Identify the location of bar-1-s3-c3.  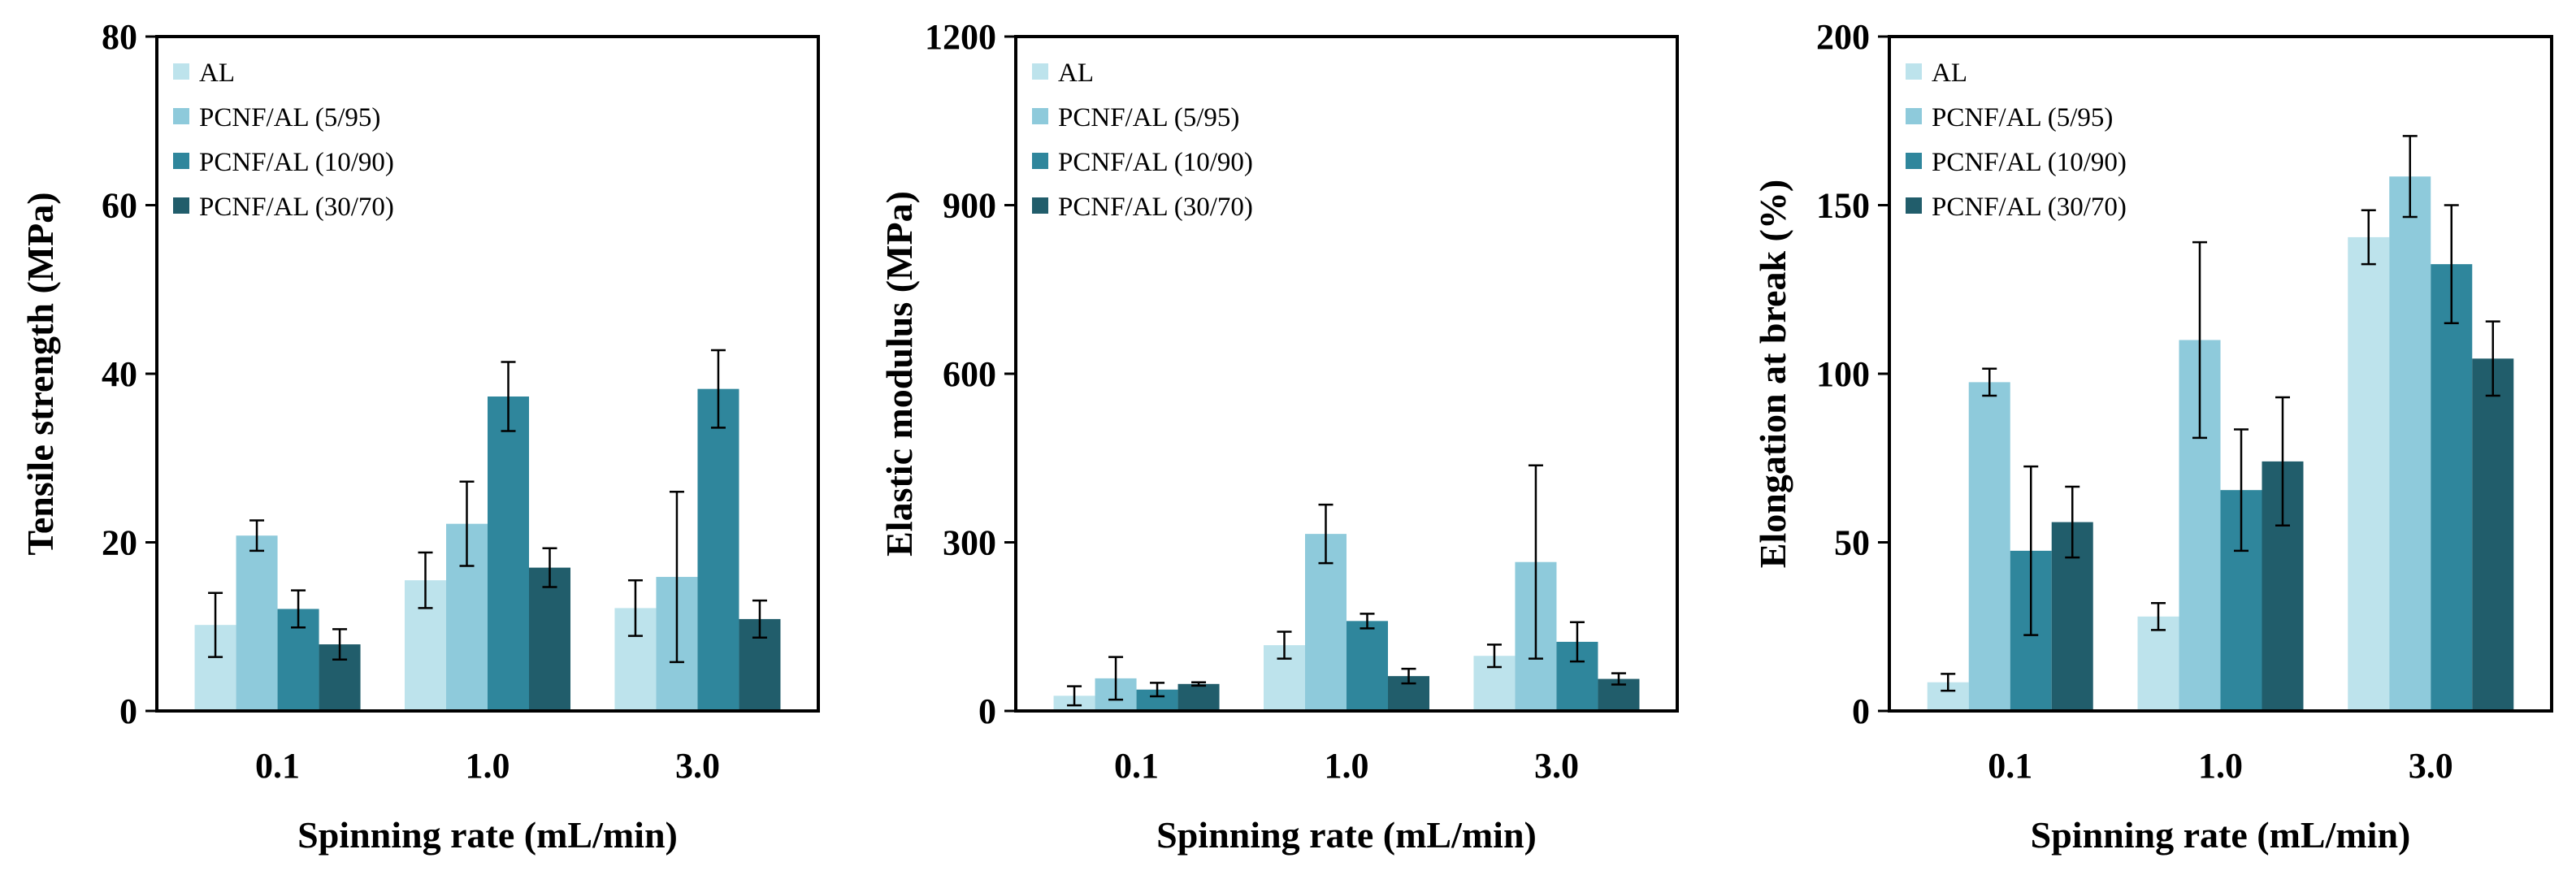
(718, 549).